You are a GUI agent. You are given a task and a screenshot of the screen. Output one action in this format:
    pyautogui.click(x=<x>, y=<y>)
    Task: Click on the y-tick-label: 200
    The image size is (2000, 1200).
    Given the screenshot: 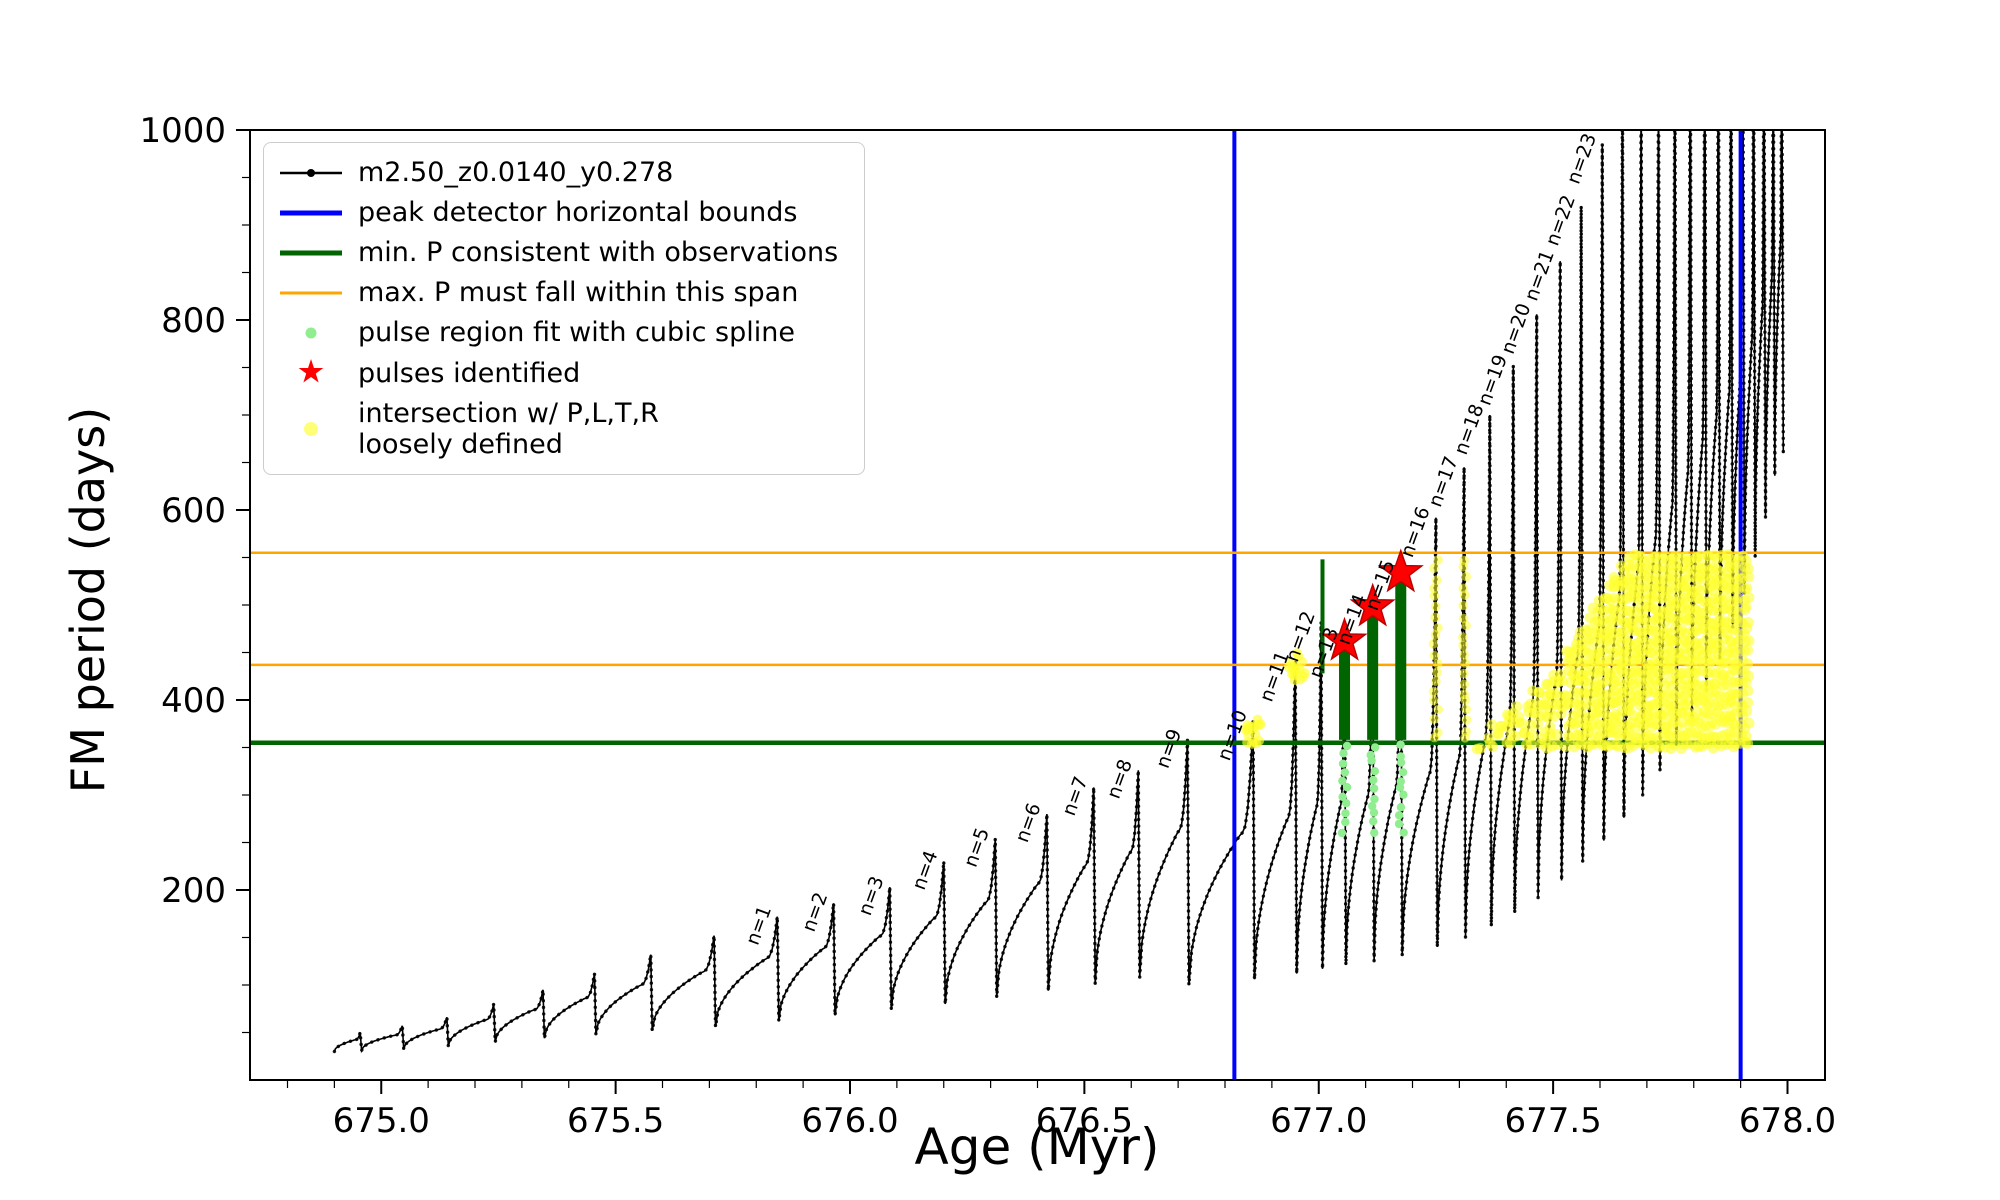 What is the action you would take?
    pyautogui.click(x=193, y=891)
    